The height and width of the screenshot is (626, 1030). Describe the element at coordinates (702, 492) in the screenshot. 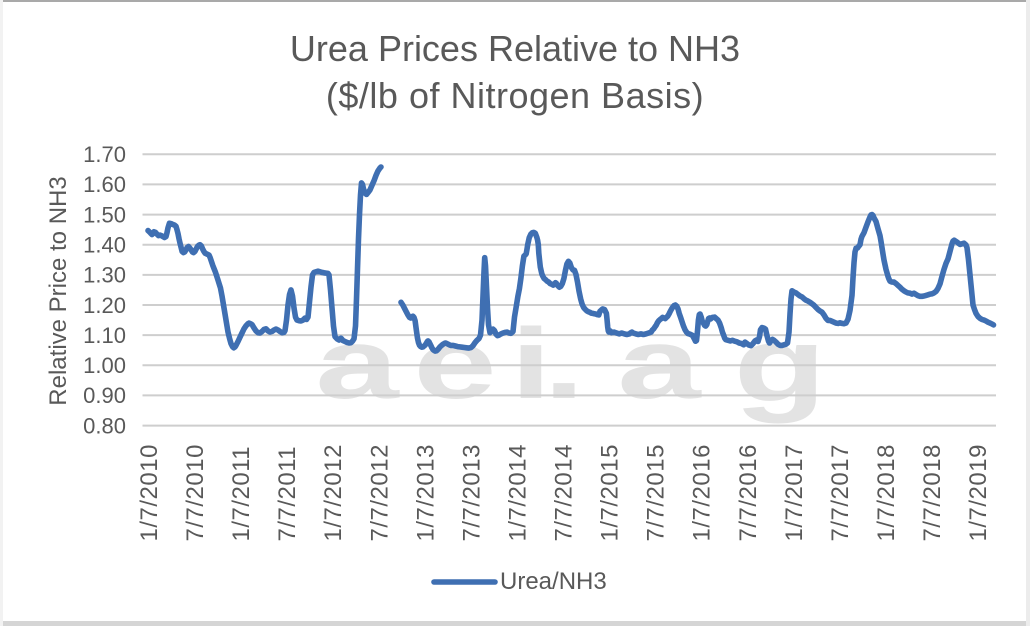

I see `svg-text: 1/7/2016` at that location.